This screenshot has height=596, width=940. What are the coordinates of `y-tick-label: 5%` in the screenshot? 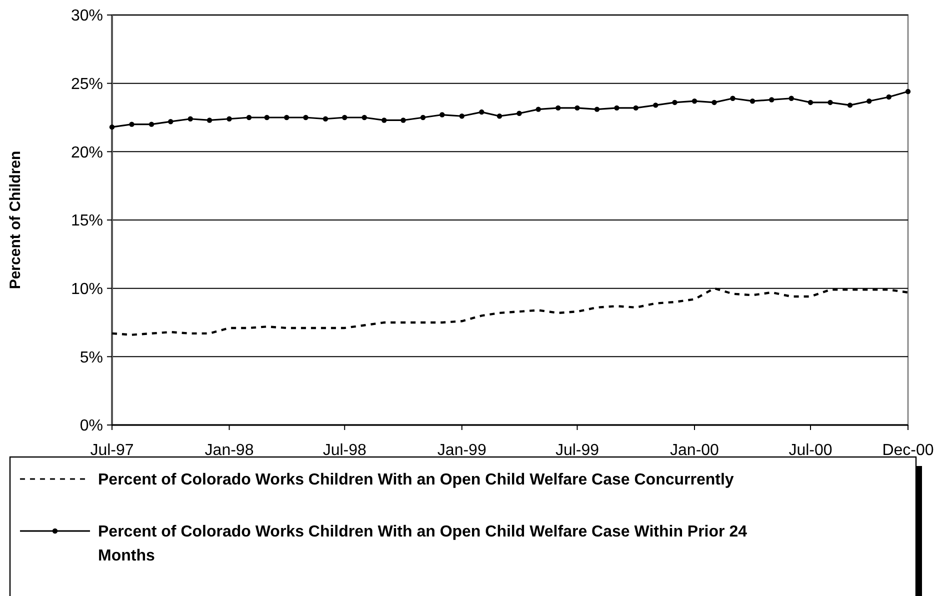 It's located at (91, 357).